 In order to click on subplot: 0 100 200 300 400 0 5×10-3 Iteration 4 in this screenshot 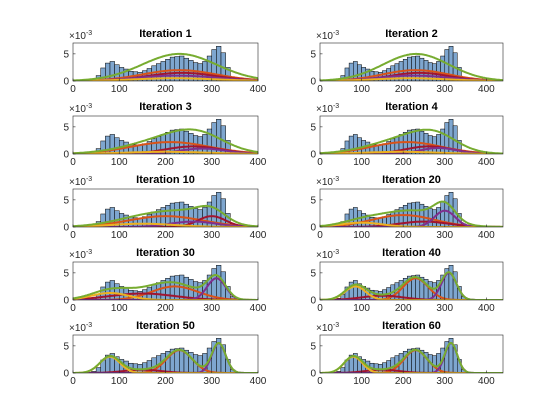, I will do `click(407, 134)`.